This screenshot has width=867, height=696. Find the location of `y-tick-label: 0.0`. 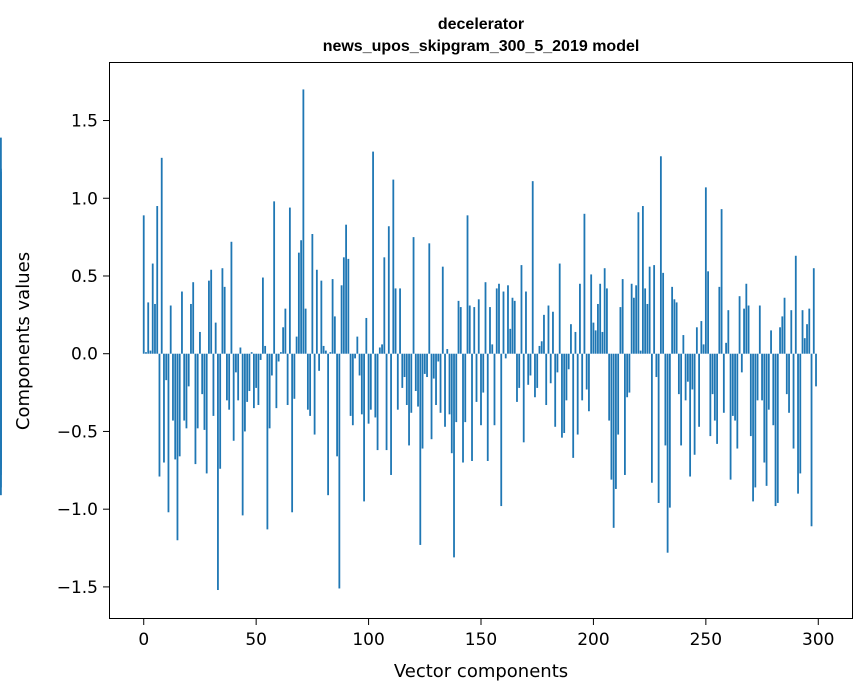

y-tick-label: 0.0 is located at coordinates (84, 355).